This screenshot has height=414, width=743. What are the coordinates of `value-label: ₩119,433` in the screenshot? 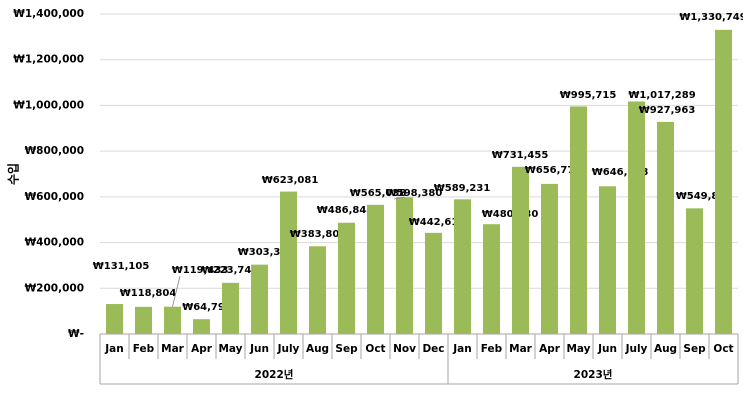 It's located at (200, 270).